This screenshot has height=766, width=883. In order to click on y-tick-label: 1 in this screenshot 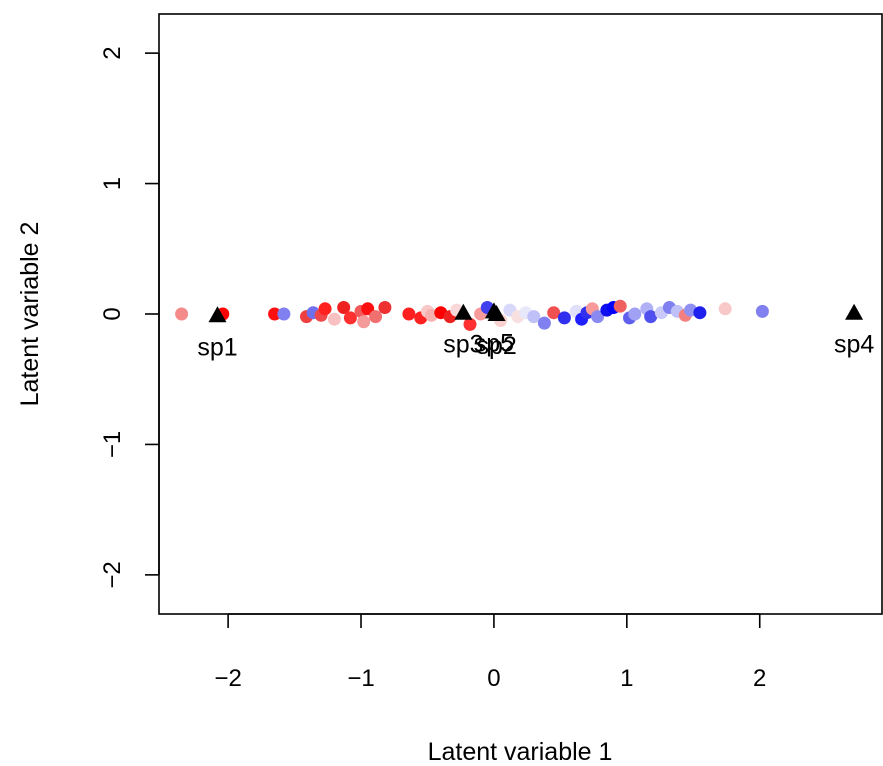, I will do `click(112, 183)`.